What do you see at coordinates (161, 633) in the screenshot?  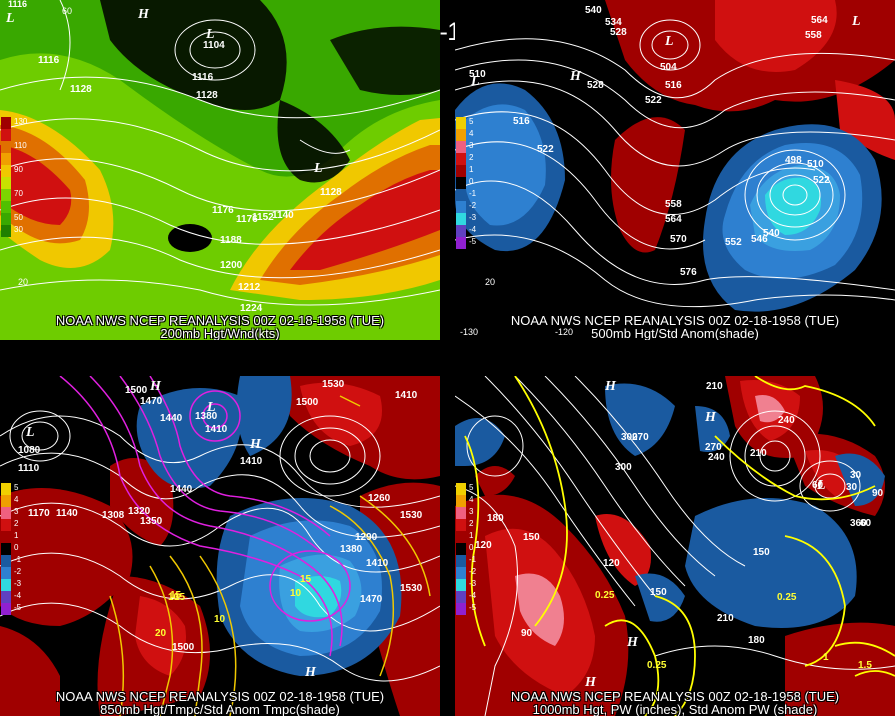 I see `temp-label: 20` at bounding box center [161, 633].